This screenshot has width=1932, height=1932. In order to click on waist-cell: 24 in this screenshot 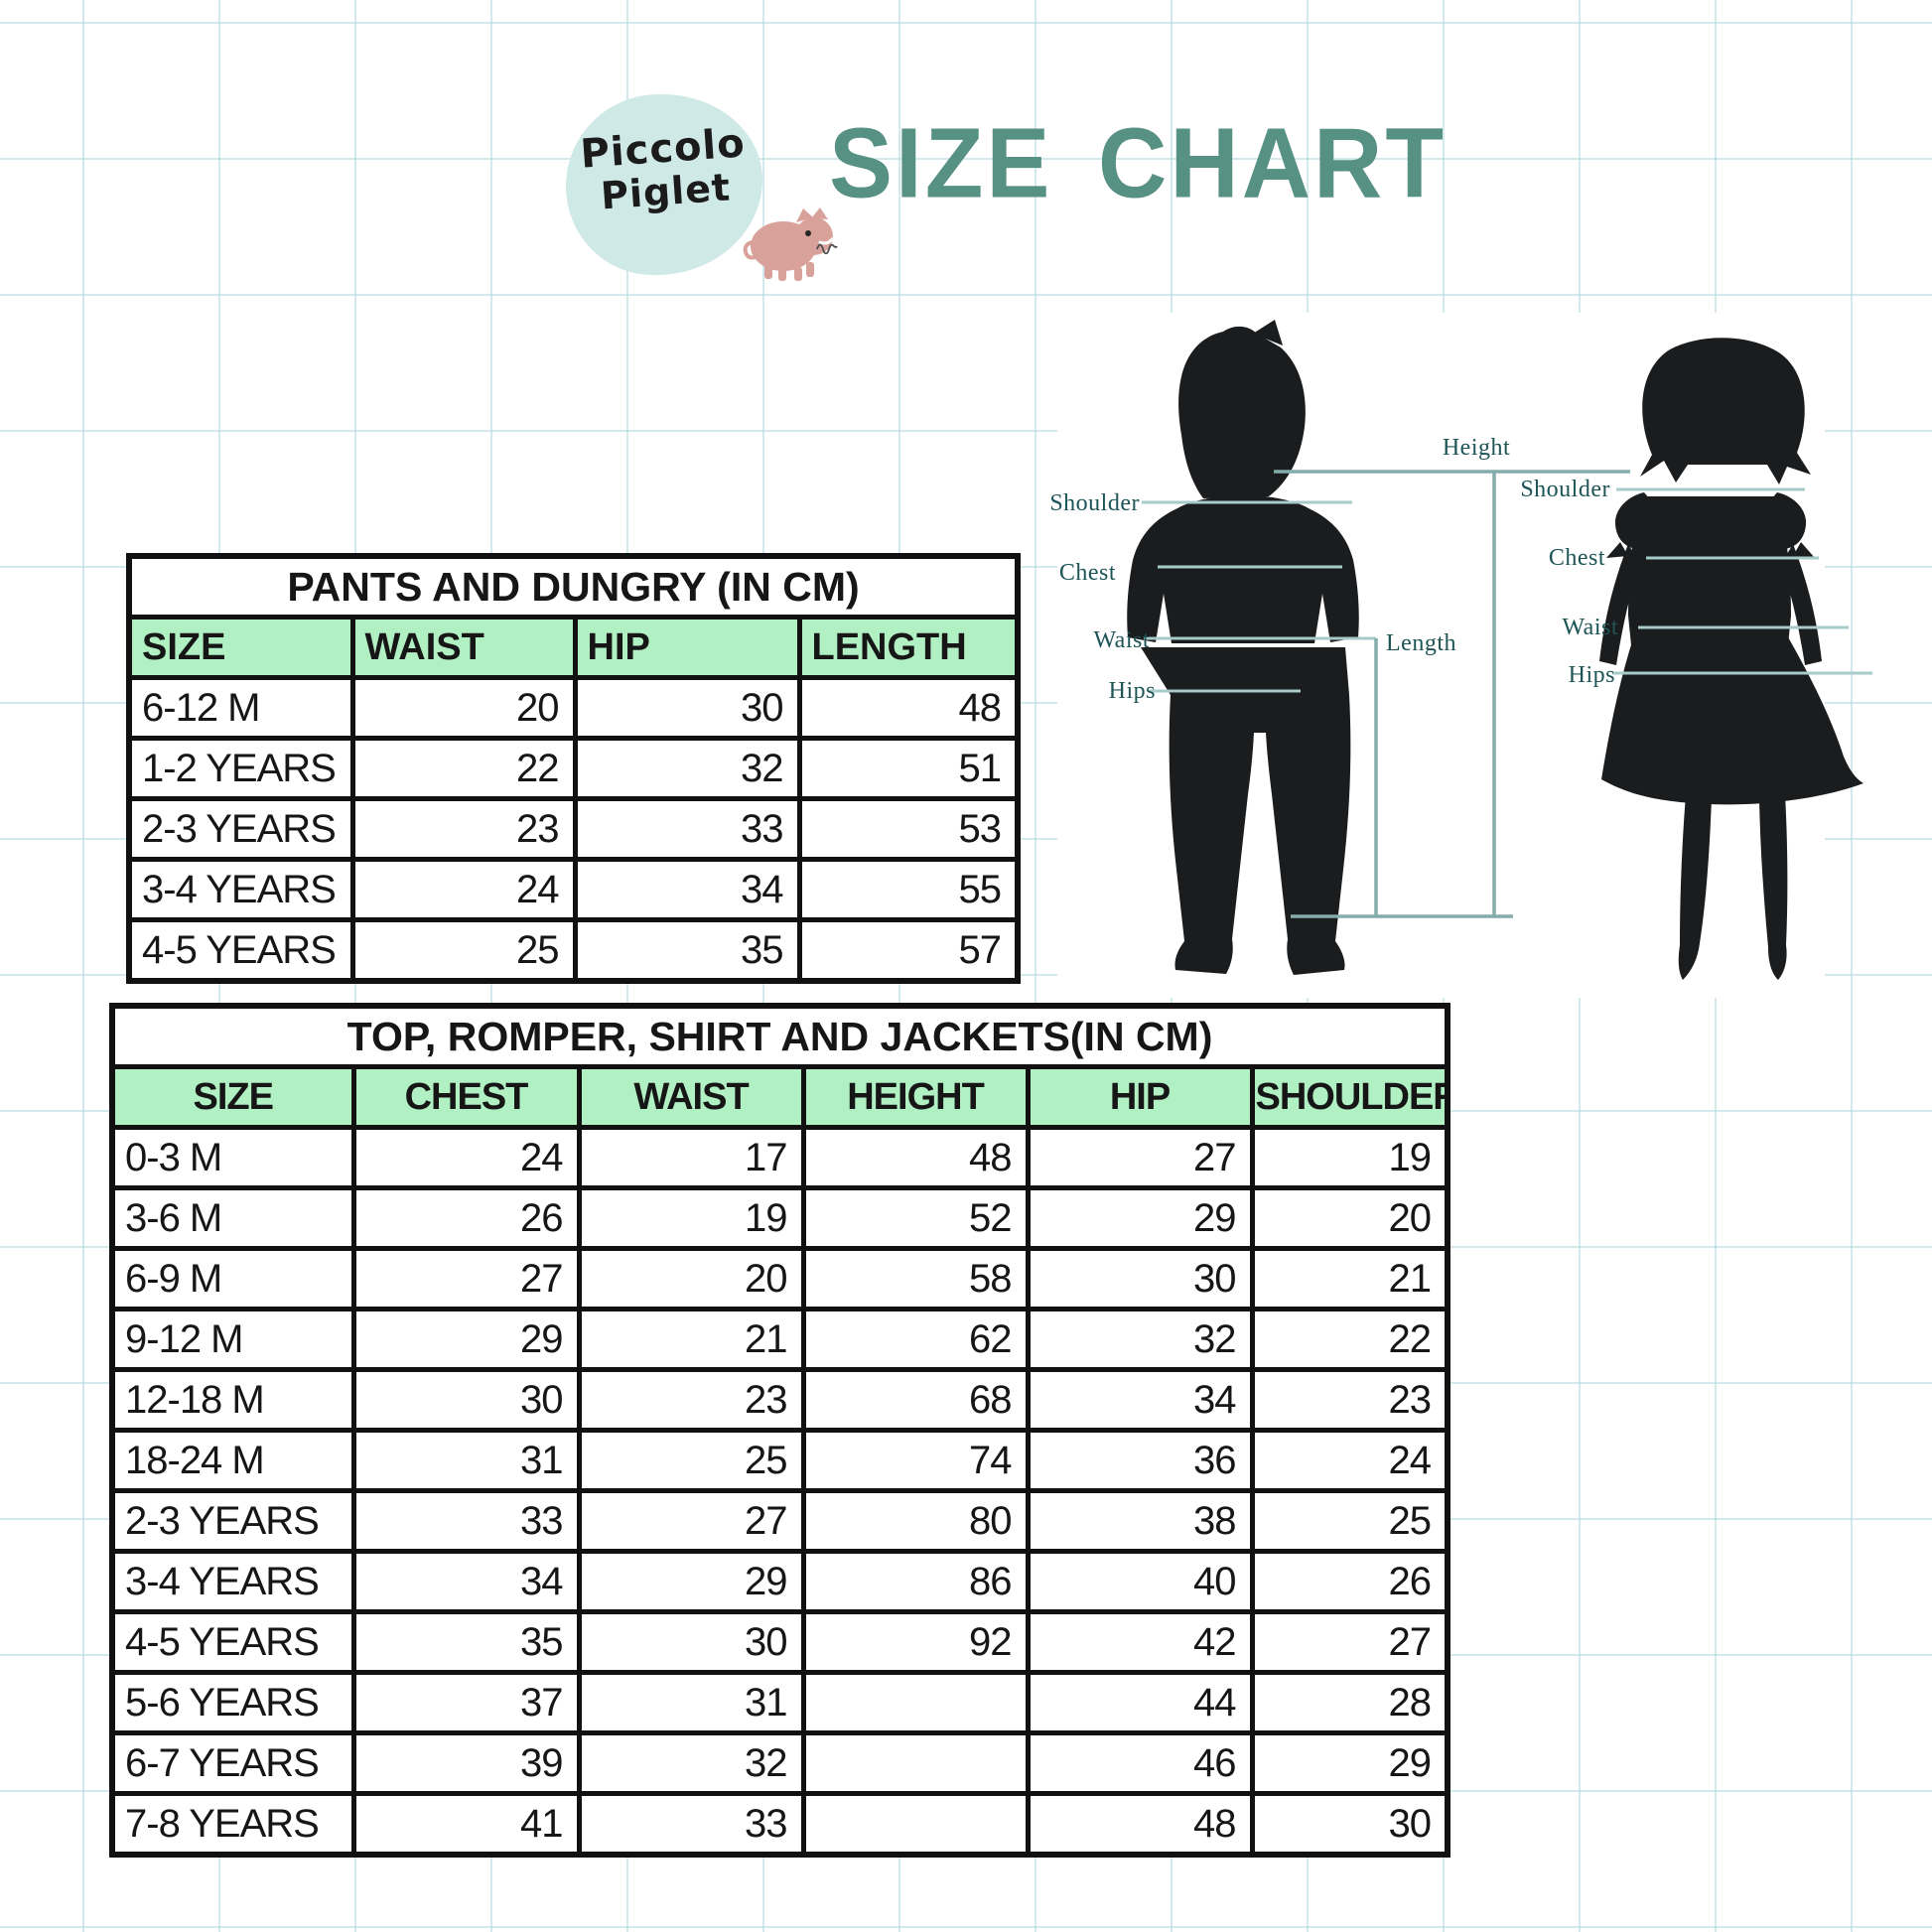, I will do `click(464, 890)`.